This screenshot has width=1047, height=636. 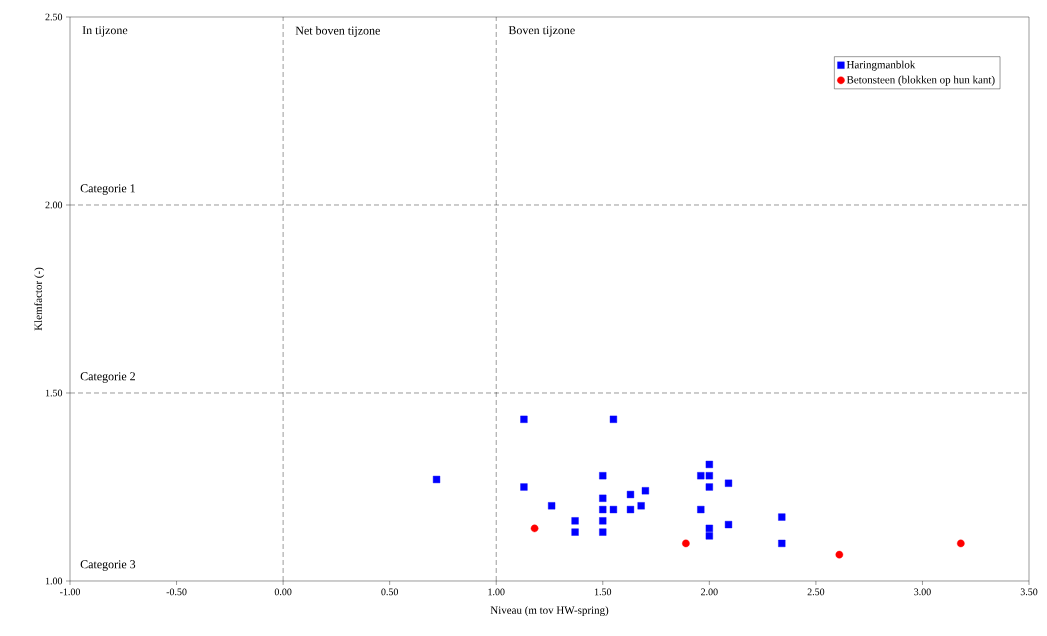 I want to click on y-tick-label: 1.50, so click(x=54, y=393).